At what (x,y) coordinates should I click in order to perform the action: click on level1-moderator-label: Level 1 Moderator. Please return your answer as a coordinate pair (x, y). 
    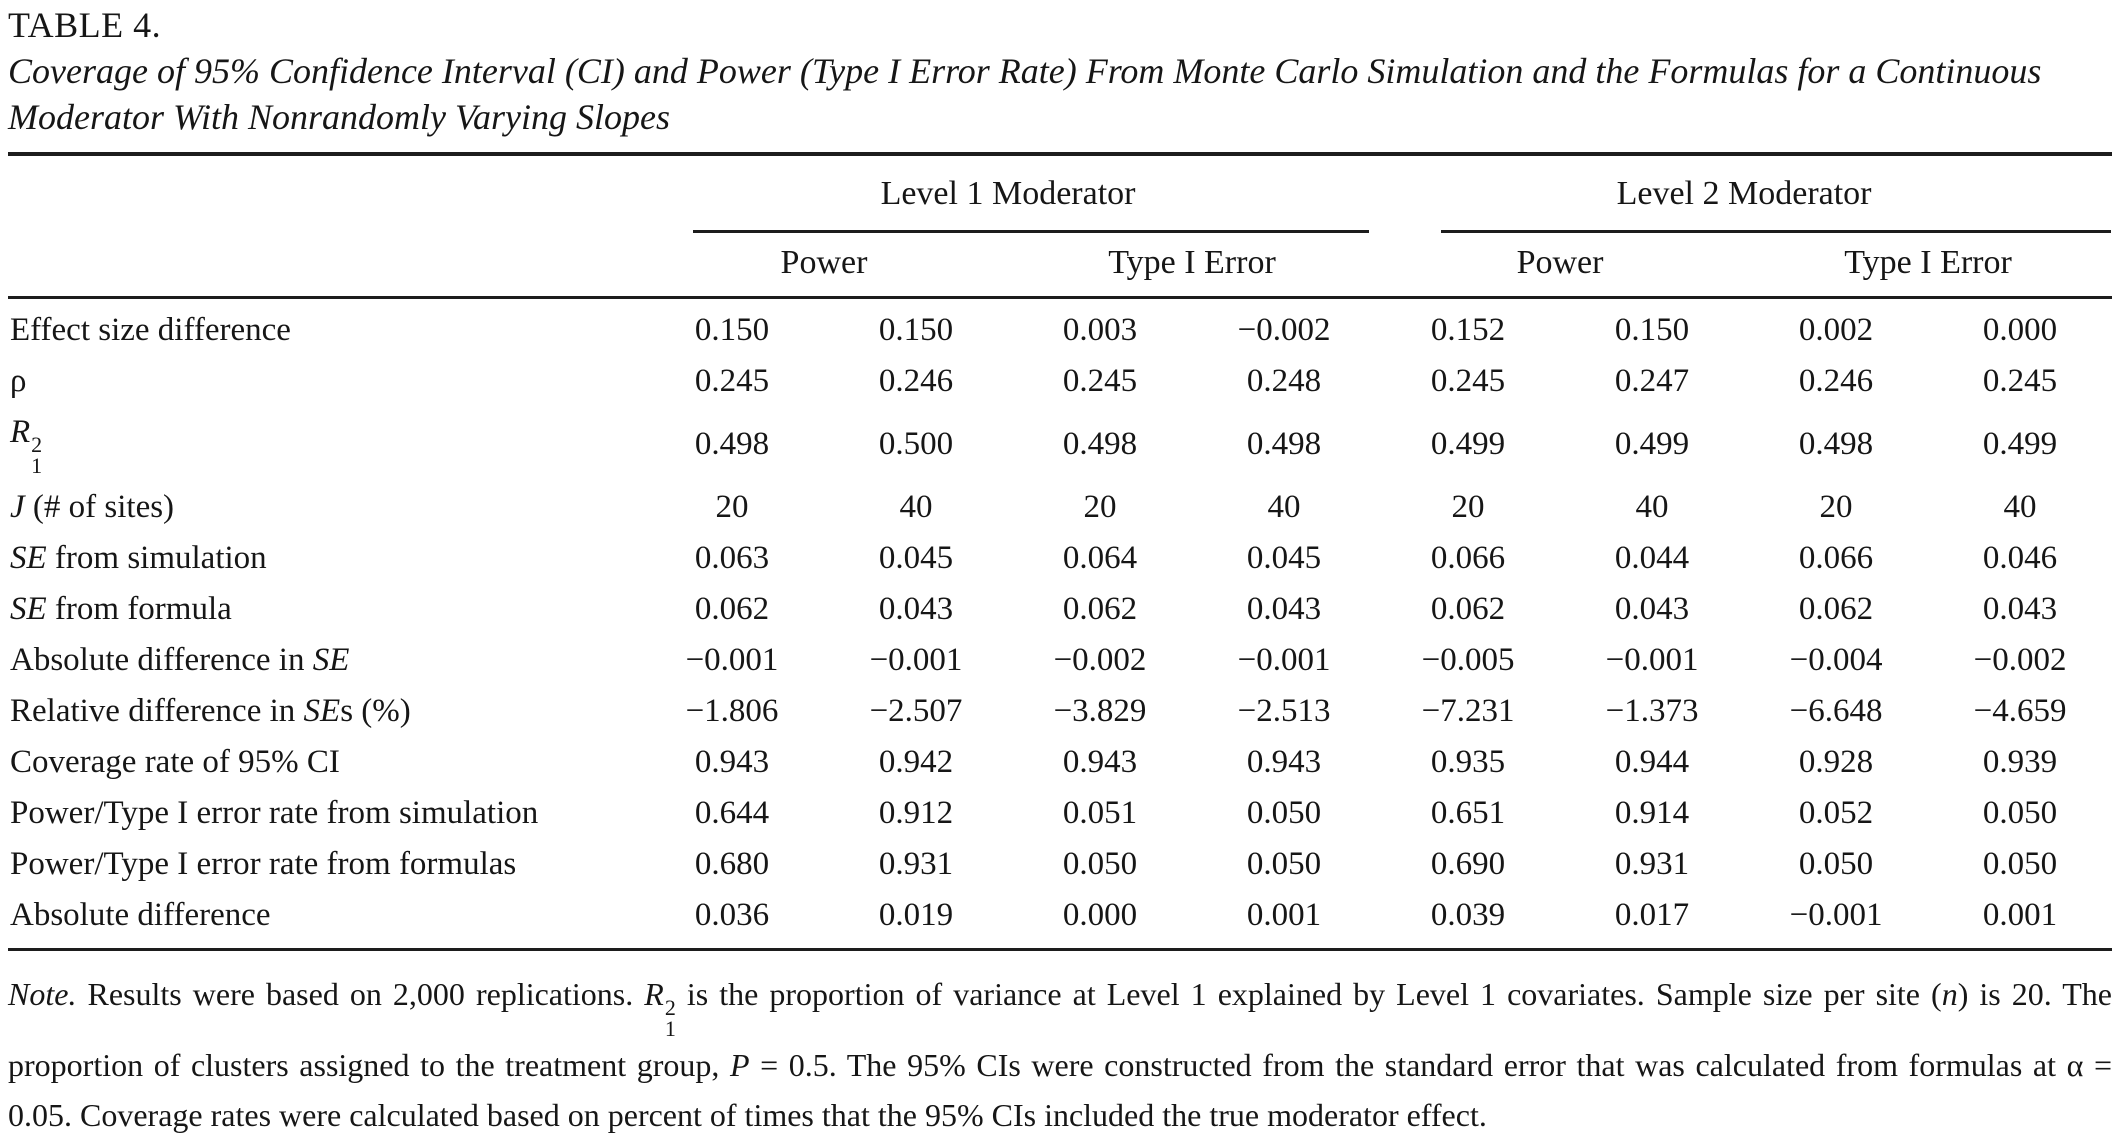
    Looking at the image, I should click on (1008, 193).